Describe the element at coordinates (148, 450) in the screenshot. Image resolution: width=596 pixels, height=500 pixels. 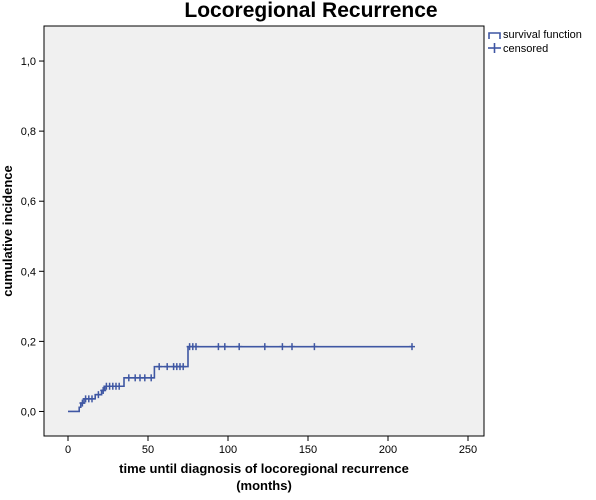
I see `x-tick-label: 50` at that location.